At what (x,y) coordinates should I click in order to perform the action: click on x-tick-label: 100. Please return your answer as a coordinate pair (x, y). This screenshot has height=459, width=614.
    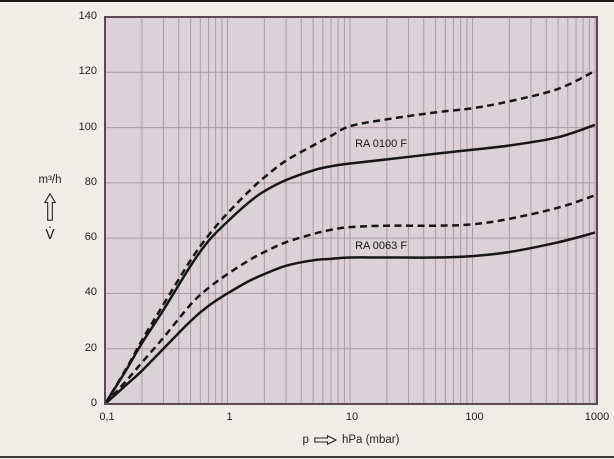
    Looking at the image, I should click on (474, 417).